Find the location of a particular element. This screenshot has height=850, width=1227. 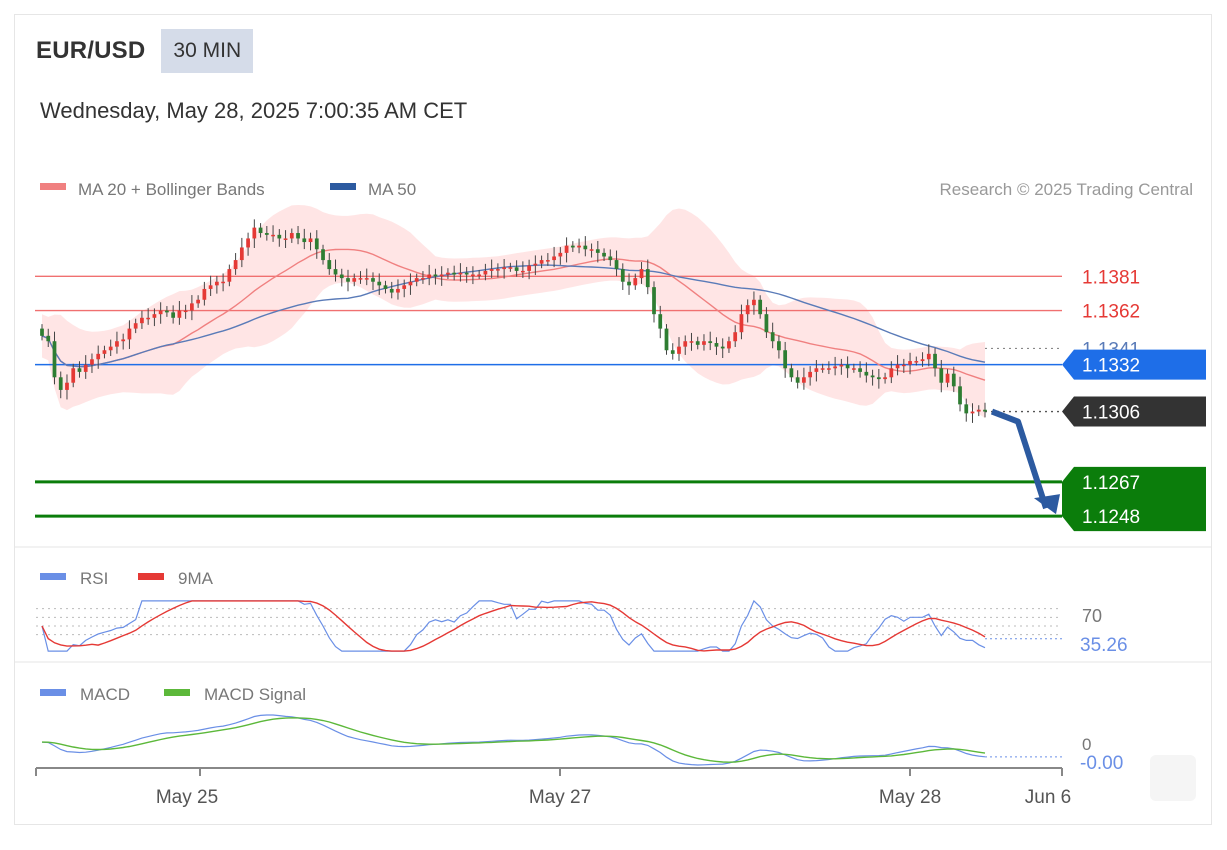

current-price-tag: 1.1306 is located at coordinates (1134, 411).